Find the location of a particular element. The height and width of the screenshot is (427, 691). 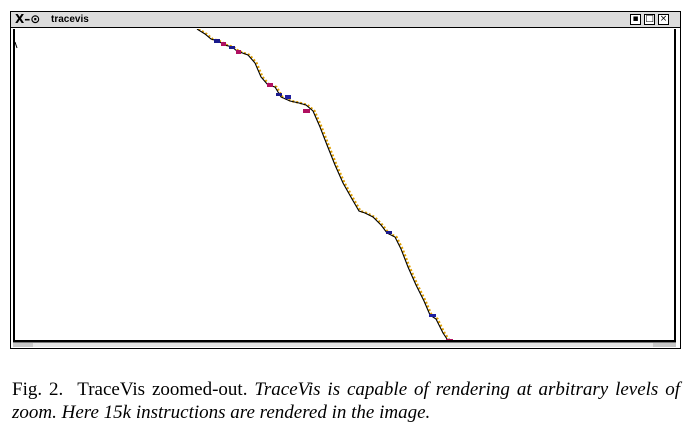

maximize-button: □ is located at coordinates (649, 19).